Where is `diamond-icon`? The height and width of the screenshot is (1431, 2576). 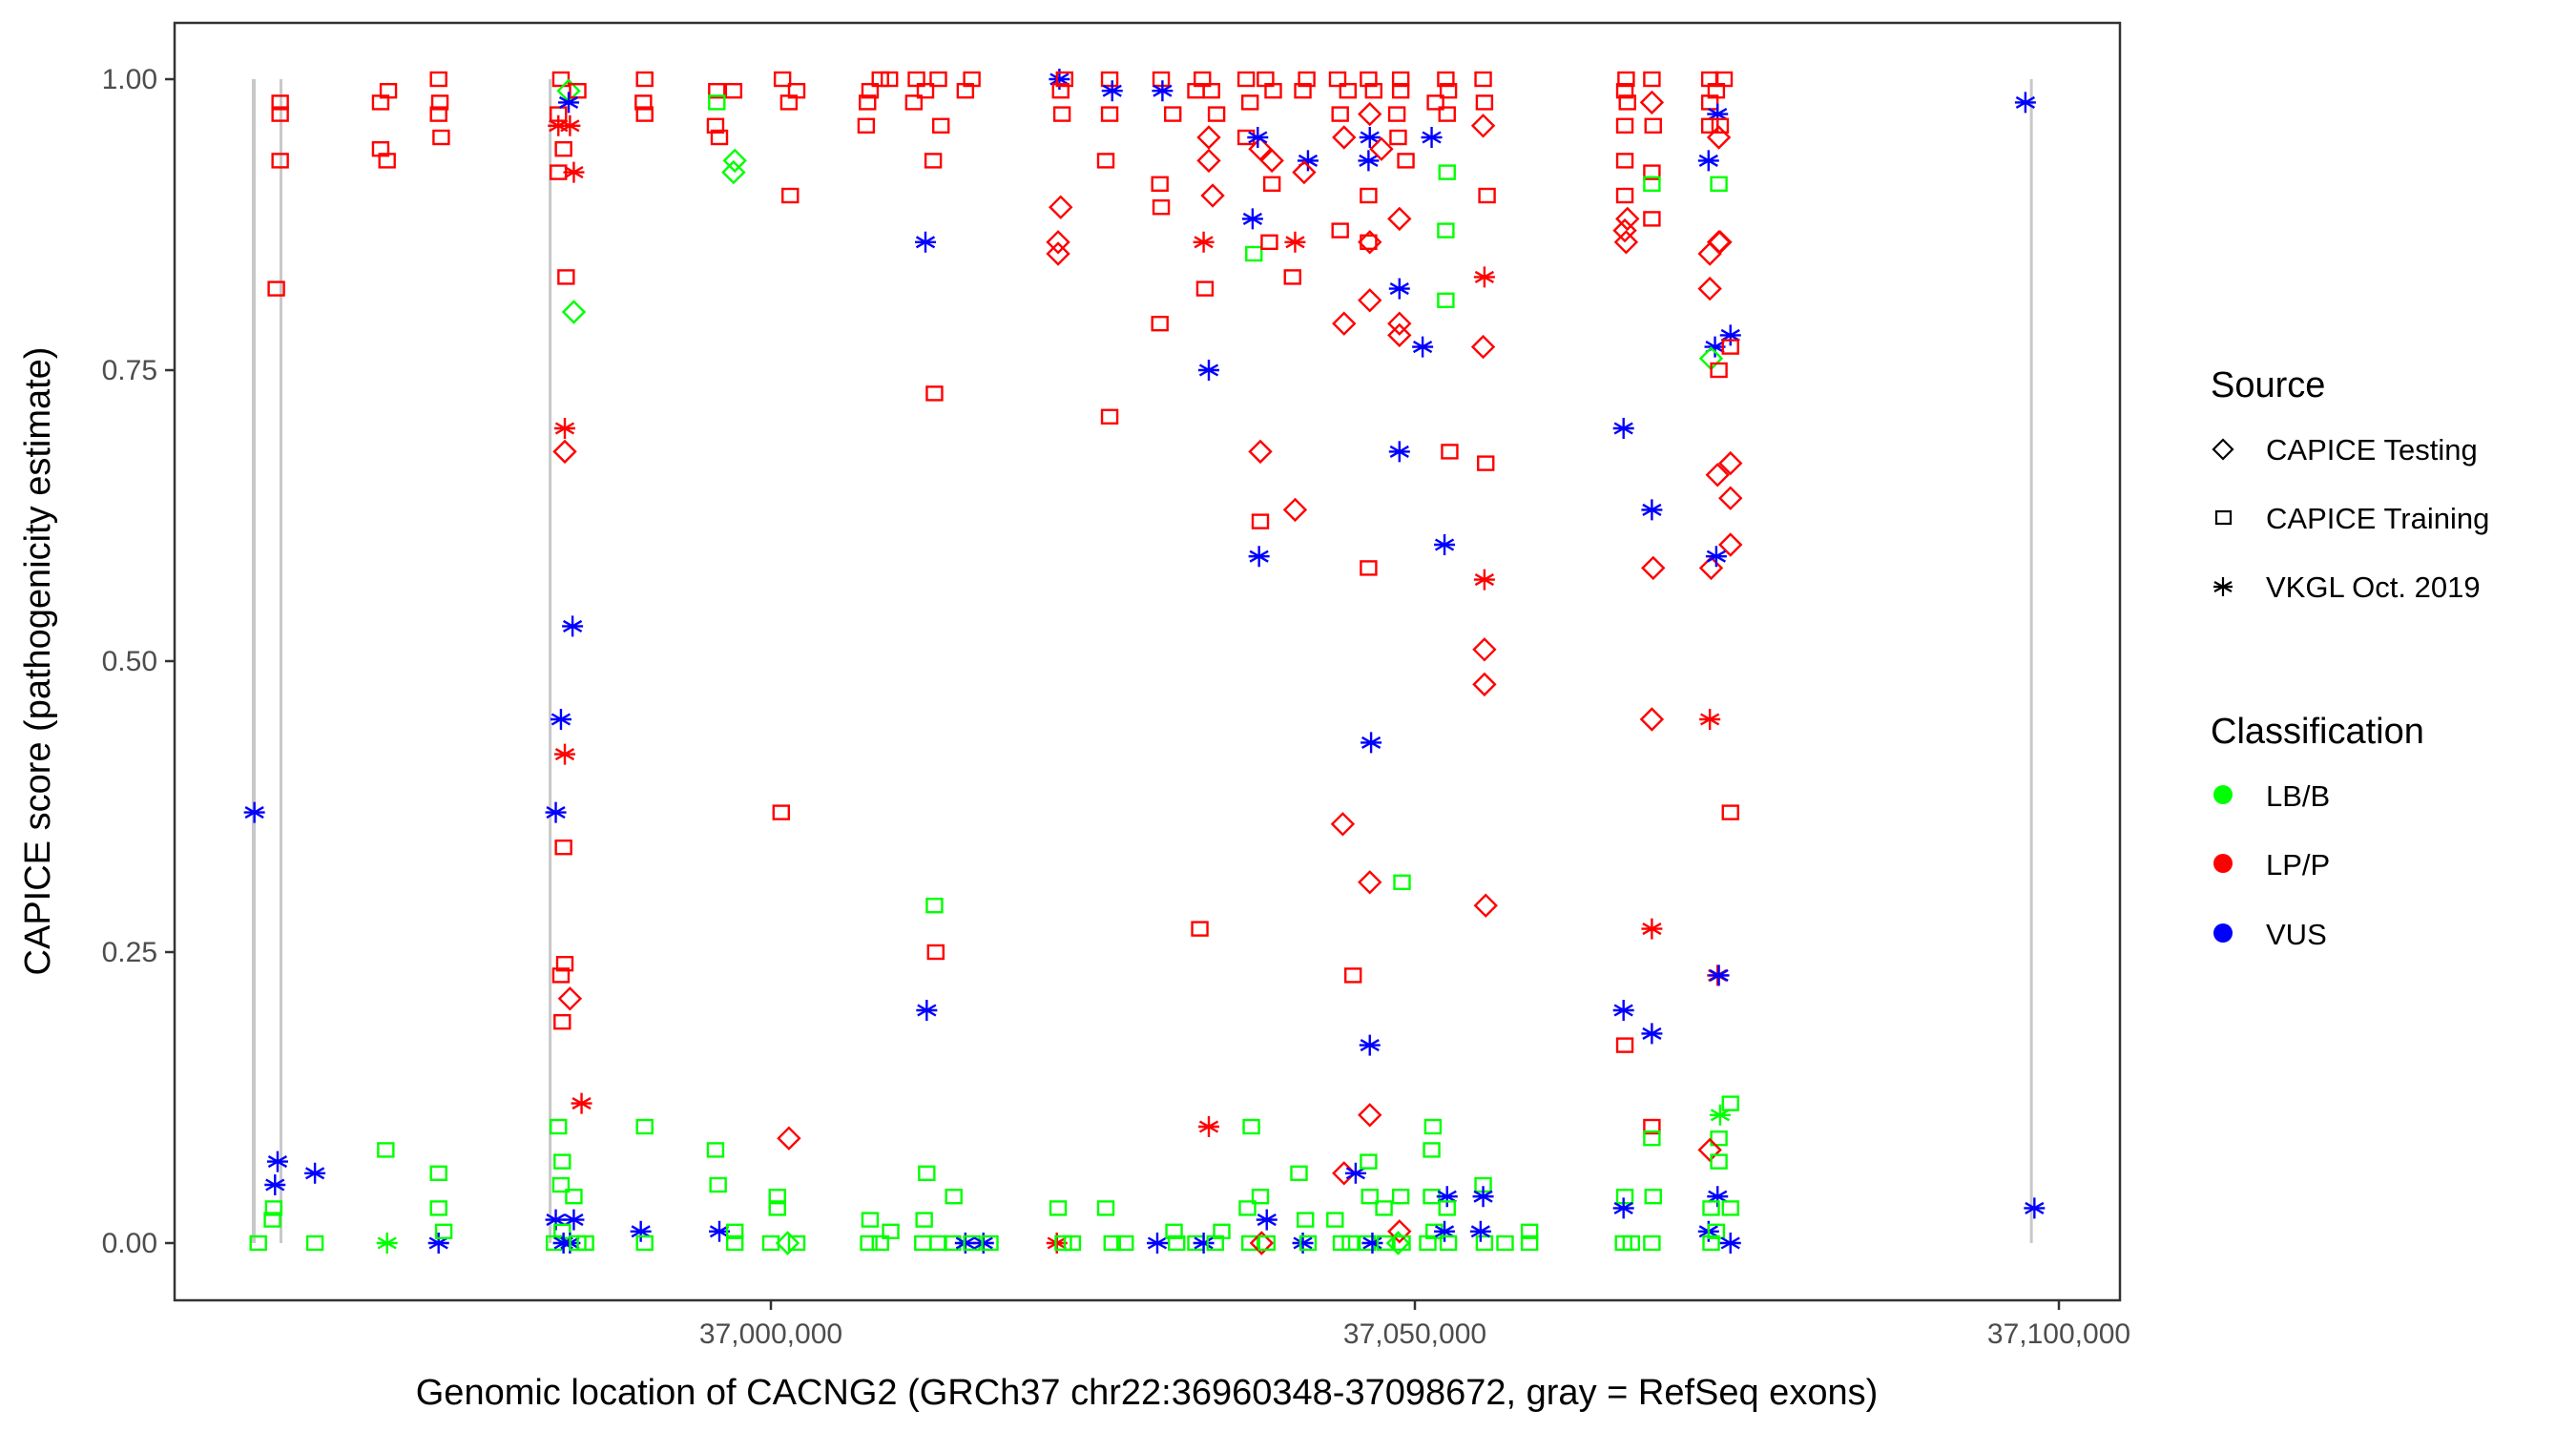 diamond-icon is located at coordinates (2223, 449).